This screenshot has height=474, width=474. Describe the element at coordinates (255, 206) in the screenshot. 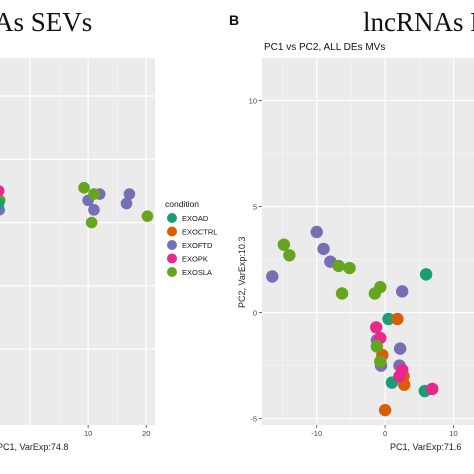

I see `right-y-tick-label: 5` at that location.